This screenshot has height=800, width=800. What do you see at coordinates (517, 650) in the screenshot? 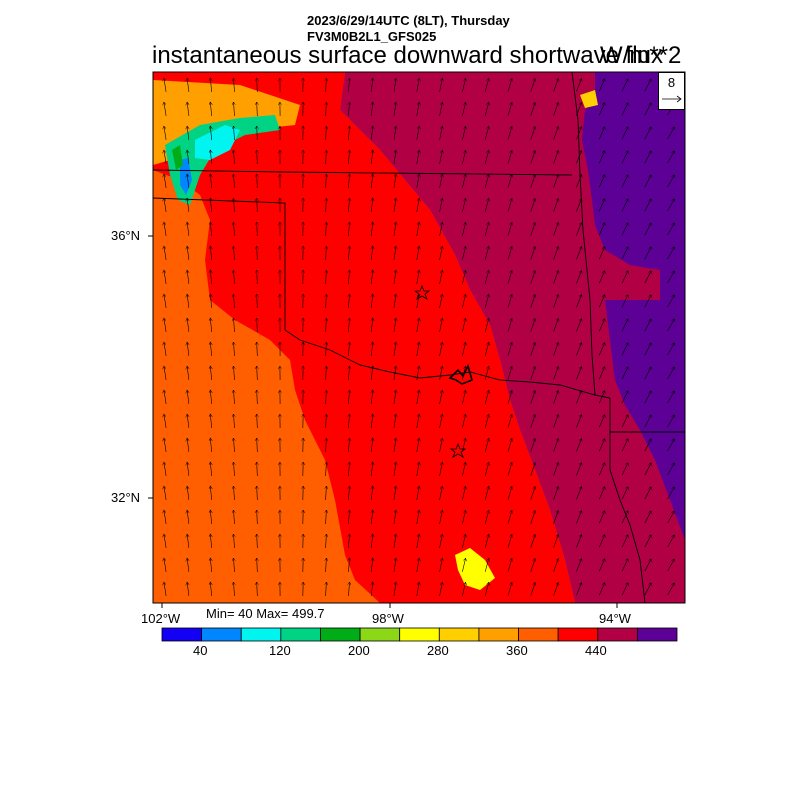
I see `colorbar-label: 360` at bounding box center [517, 650].